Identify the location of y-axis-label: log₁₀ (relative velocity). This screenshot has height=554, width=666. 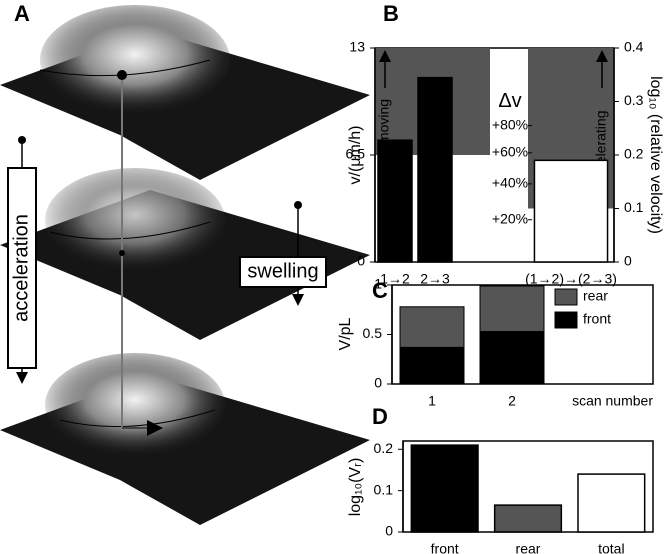
(655, 155).